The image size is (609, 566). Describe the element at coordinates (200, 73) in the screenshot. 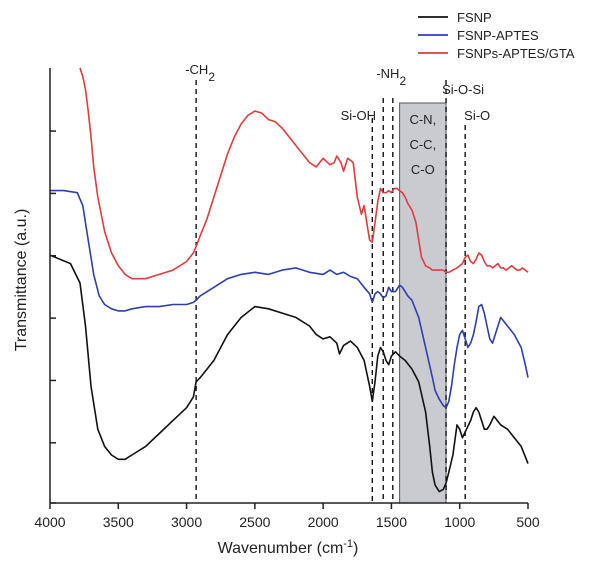

I see `annotation-label: -CH2` at that location.